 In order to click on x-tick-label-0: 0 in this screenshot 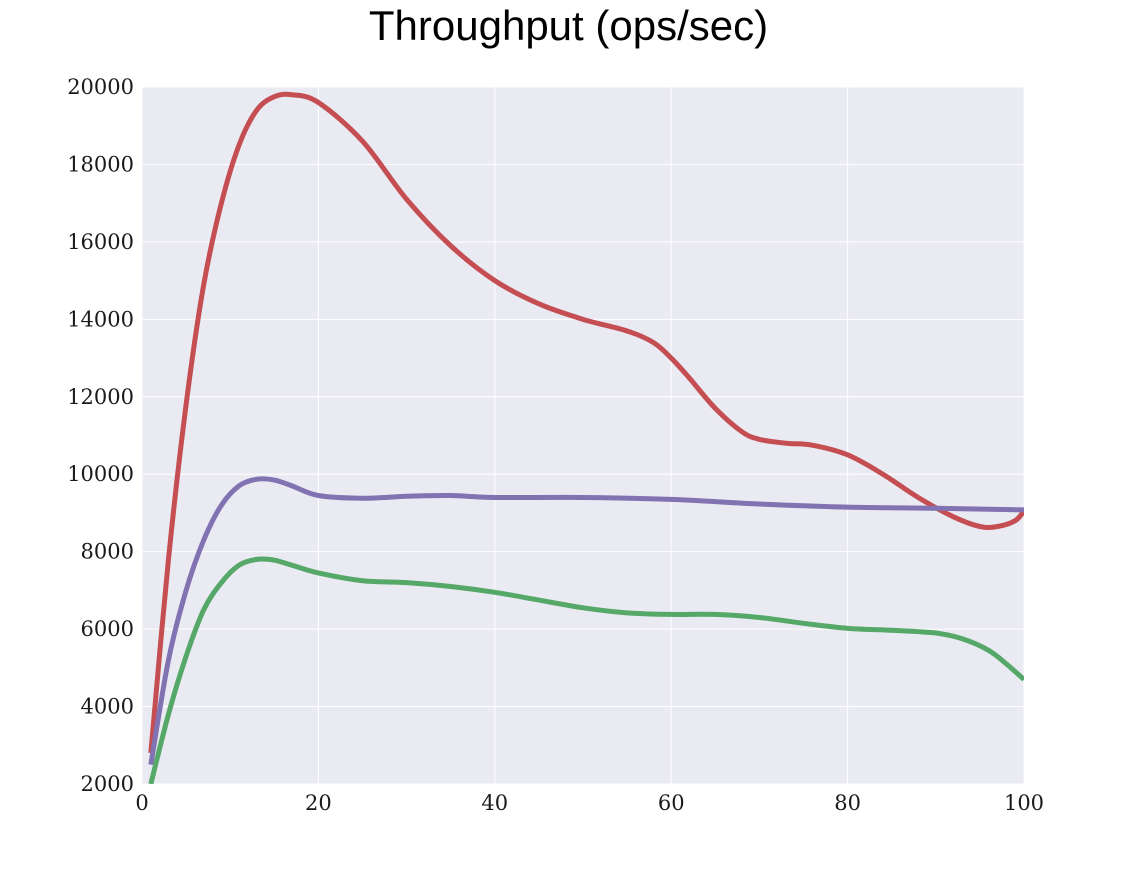, I will do `click(141, 803)`.